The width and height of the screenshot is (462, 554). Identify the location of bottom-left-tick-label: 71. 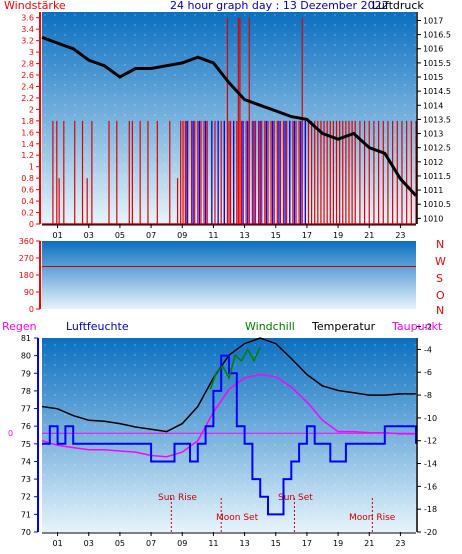
(26, 514).